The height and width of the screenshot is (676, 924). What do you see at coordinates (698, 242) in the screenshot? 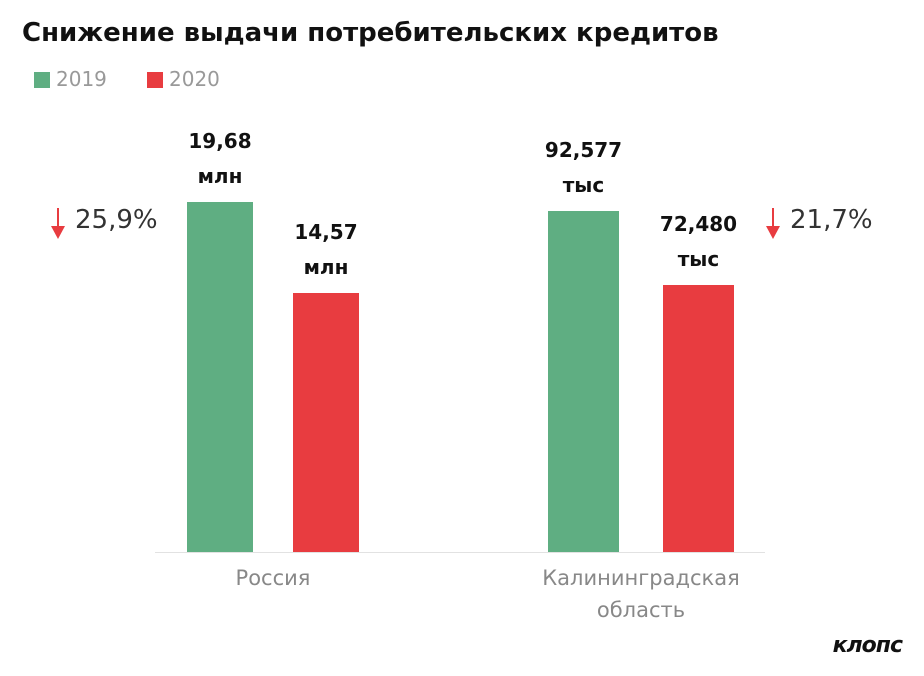
I see `value-label: 72,480 тыс` at bounding box center [698, 242].